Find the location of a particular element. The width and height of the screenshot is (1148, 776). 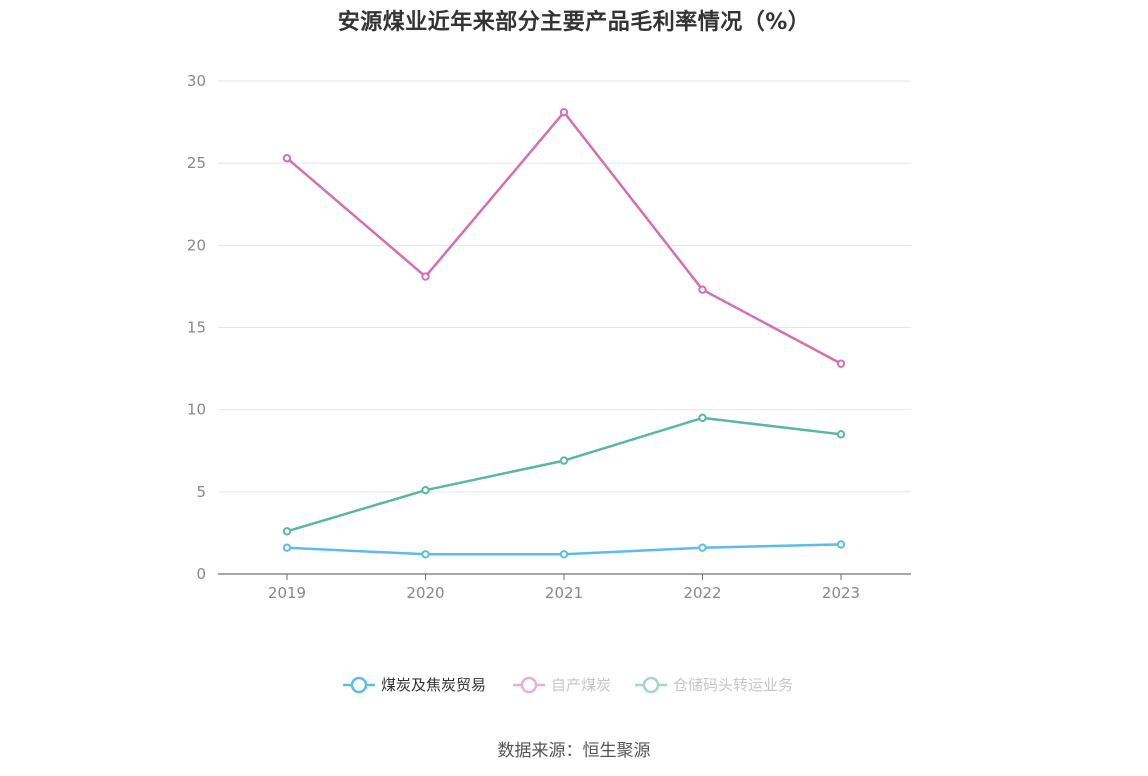

x-tick-label: 2020 is located at coordinates (425, 593).